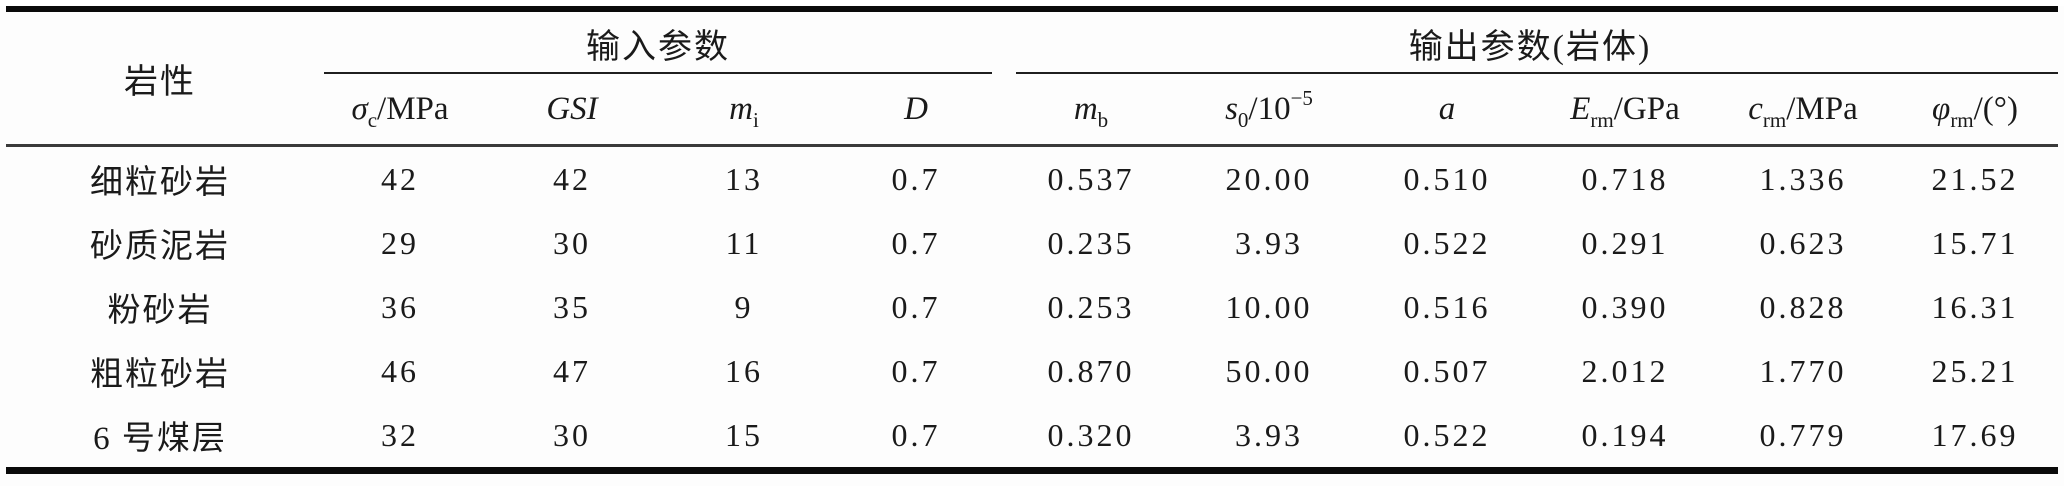 Image resolution: width=2064 pixels, height=486 pixels. Describe the element at coordinates (1269, 370) in the screenshot. I see `cell: 50.00` at that location.